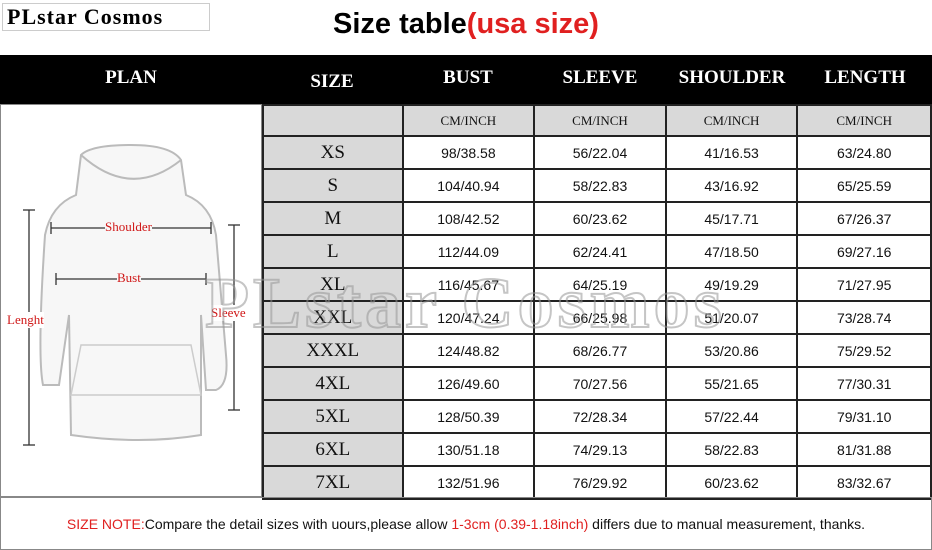  Describe the element at coordinates (105, 524) in the screenshot. I see `note-label: SIZE NOTE:` at that location.